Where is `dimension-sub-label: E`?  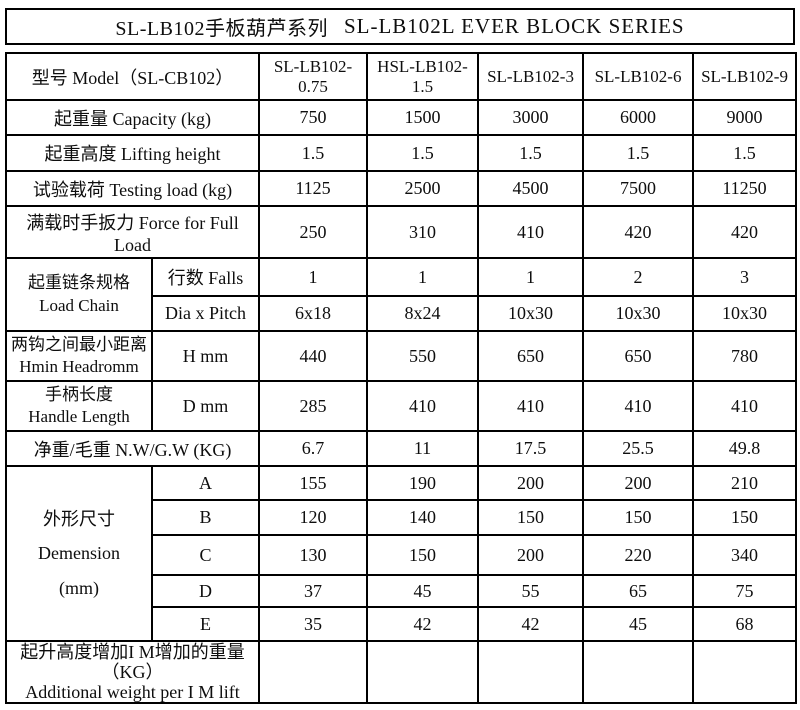 dimension-sub-label: E is located at coordinates (205, 624).